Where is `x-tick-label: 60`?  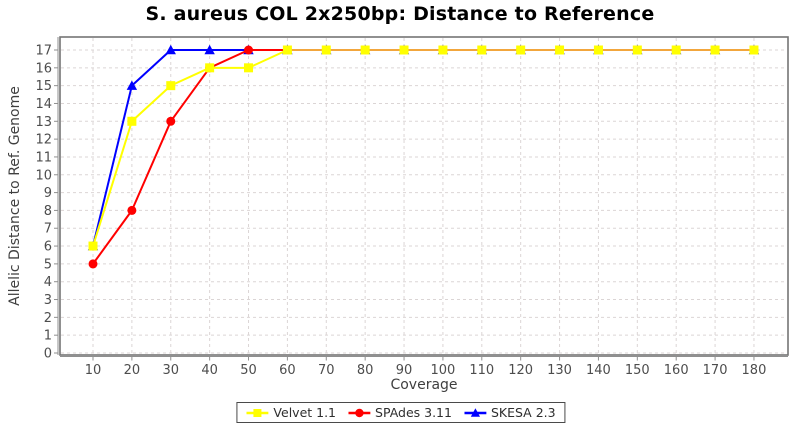 x-tick-label: 60 is located at coordinates (287, 370).